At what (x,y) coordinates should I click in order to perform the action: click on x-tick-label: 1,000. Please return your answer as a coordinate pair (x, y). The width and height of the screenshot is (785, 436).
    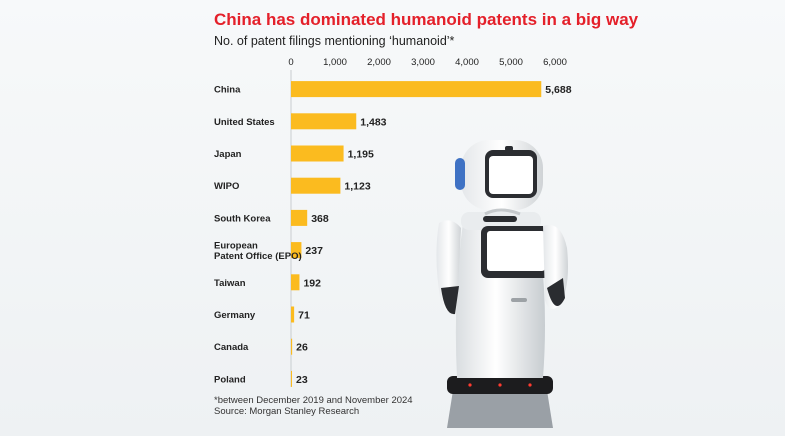
    Looking at the image, I should click on (335, 62).